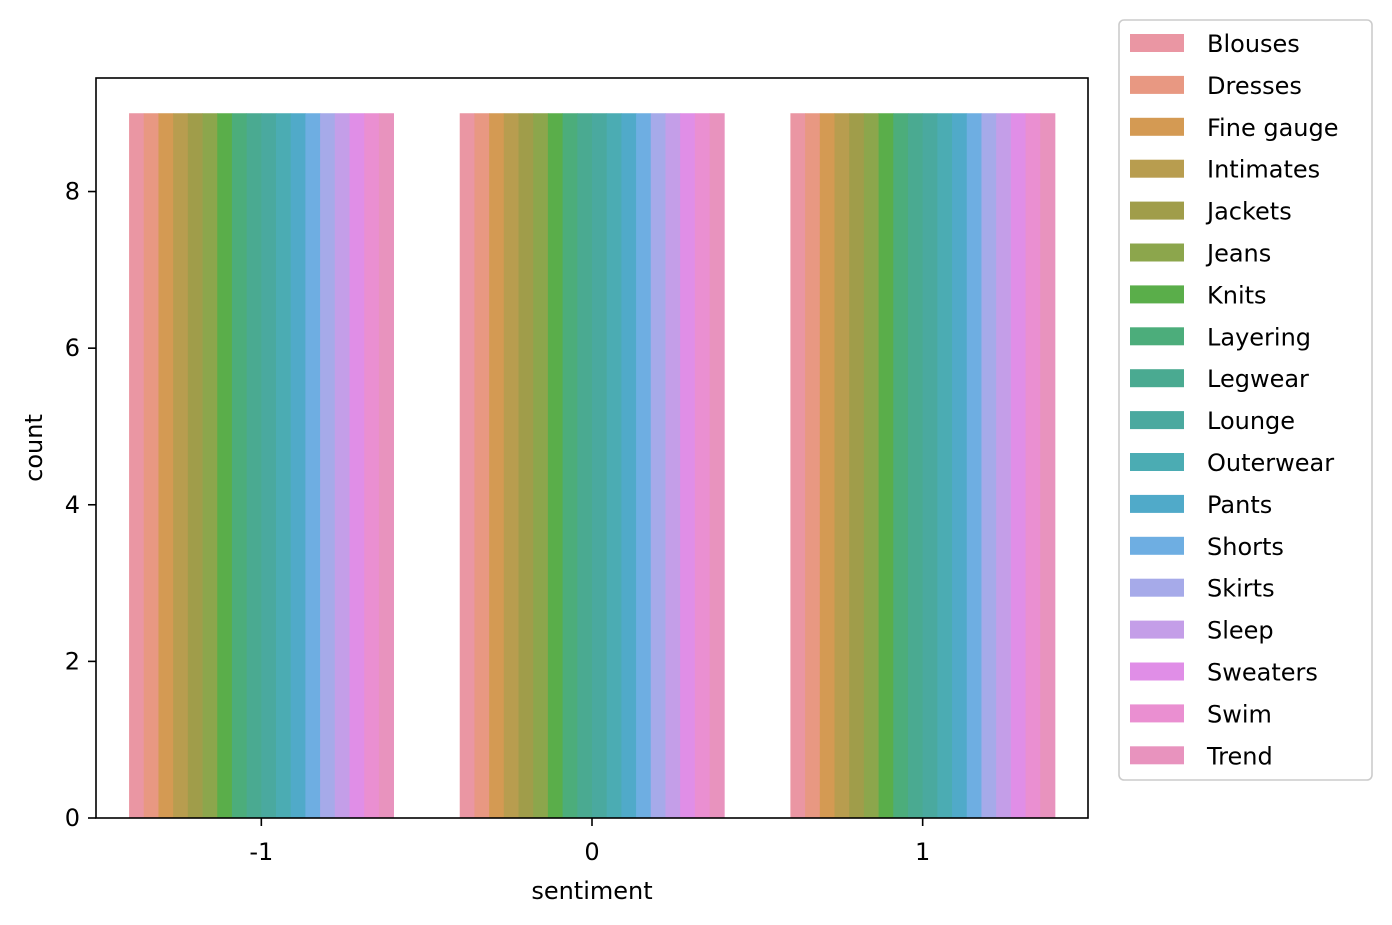  What do you see at coordinates (591, 891) in the screenshot?
I see `x-axis-label: sentiment` at bounding box center [591, 891].